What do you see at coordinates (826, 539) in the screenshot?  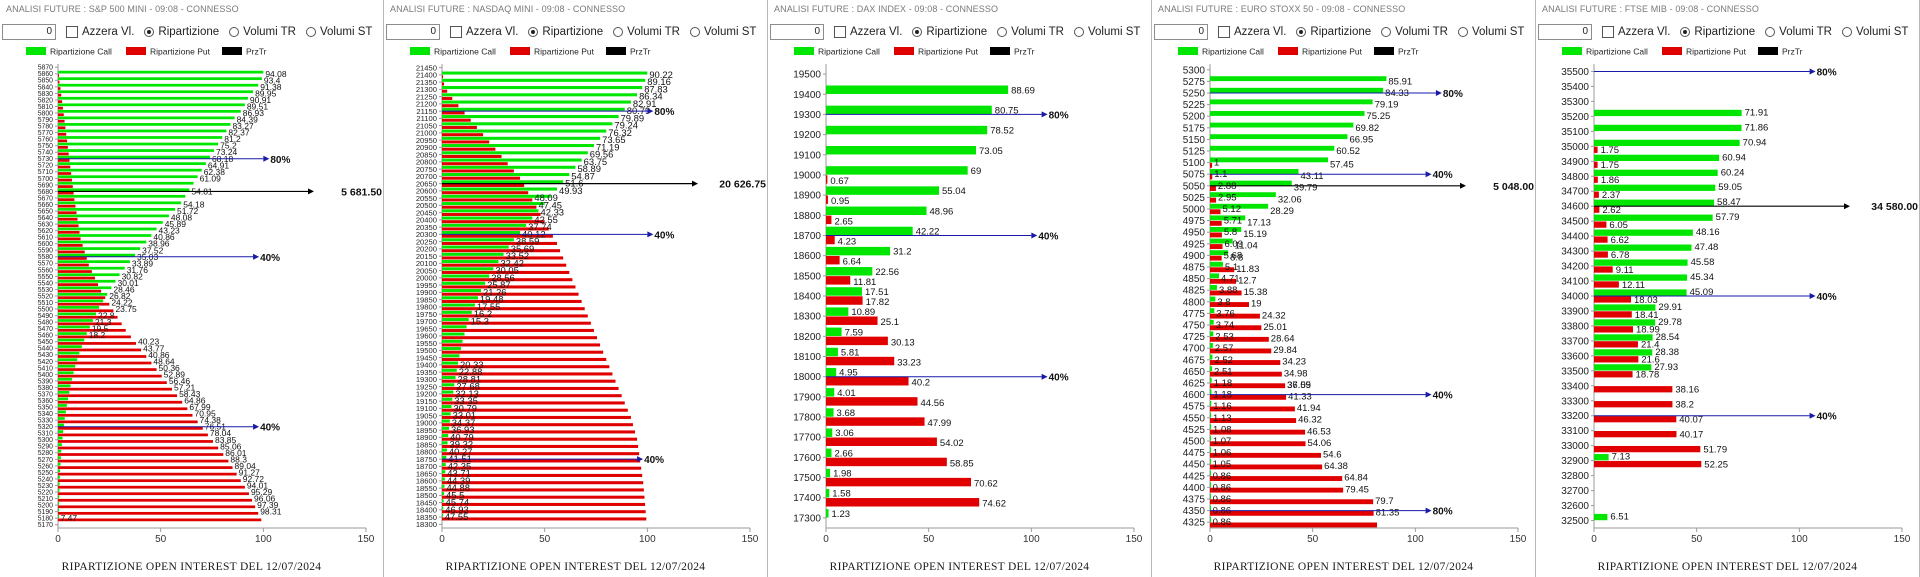 I see `x-tick-label: 0` at bounding box center [826, 539].